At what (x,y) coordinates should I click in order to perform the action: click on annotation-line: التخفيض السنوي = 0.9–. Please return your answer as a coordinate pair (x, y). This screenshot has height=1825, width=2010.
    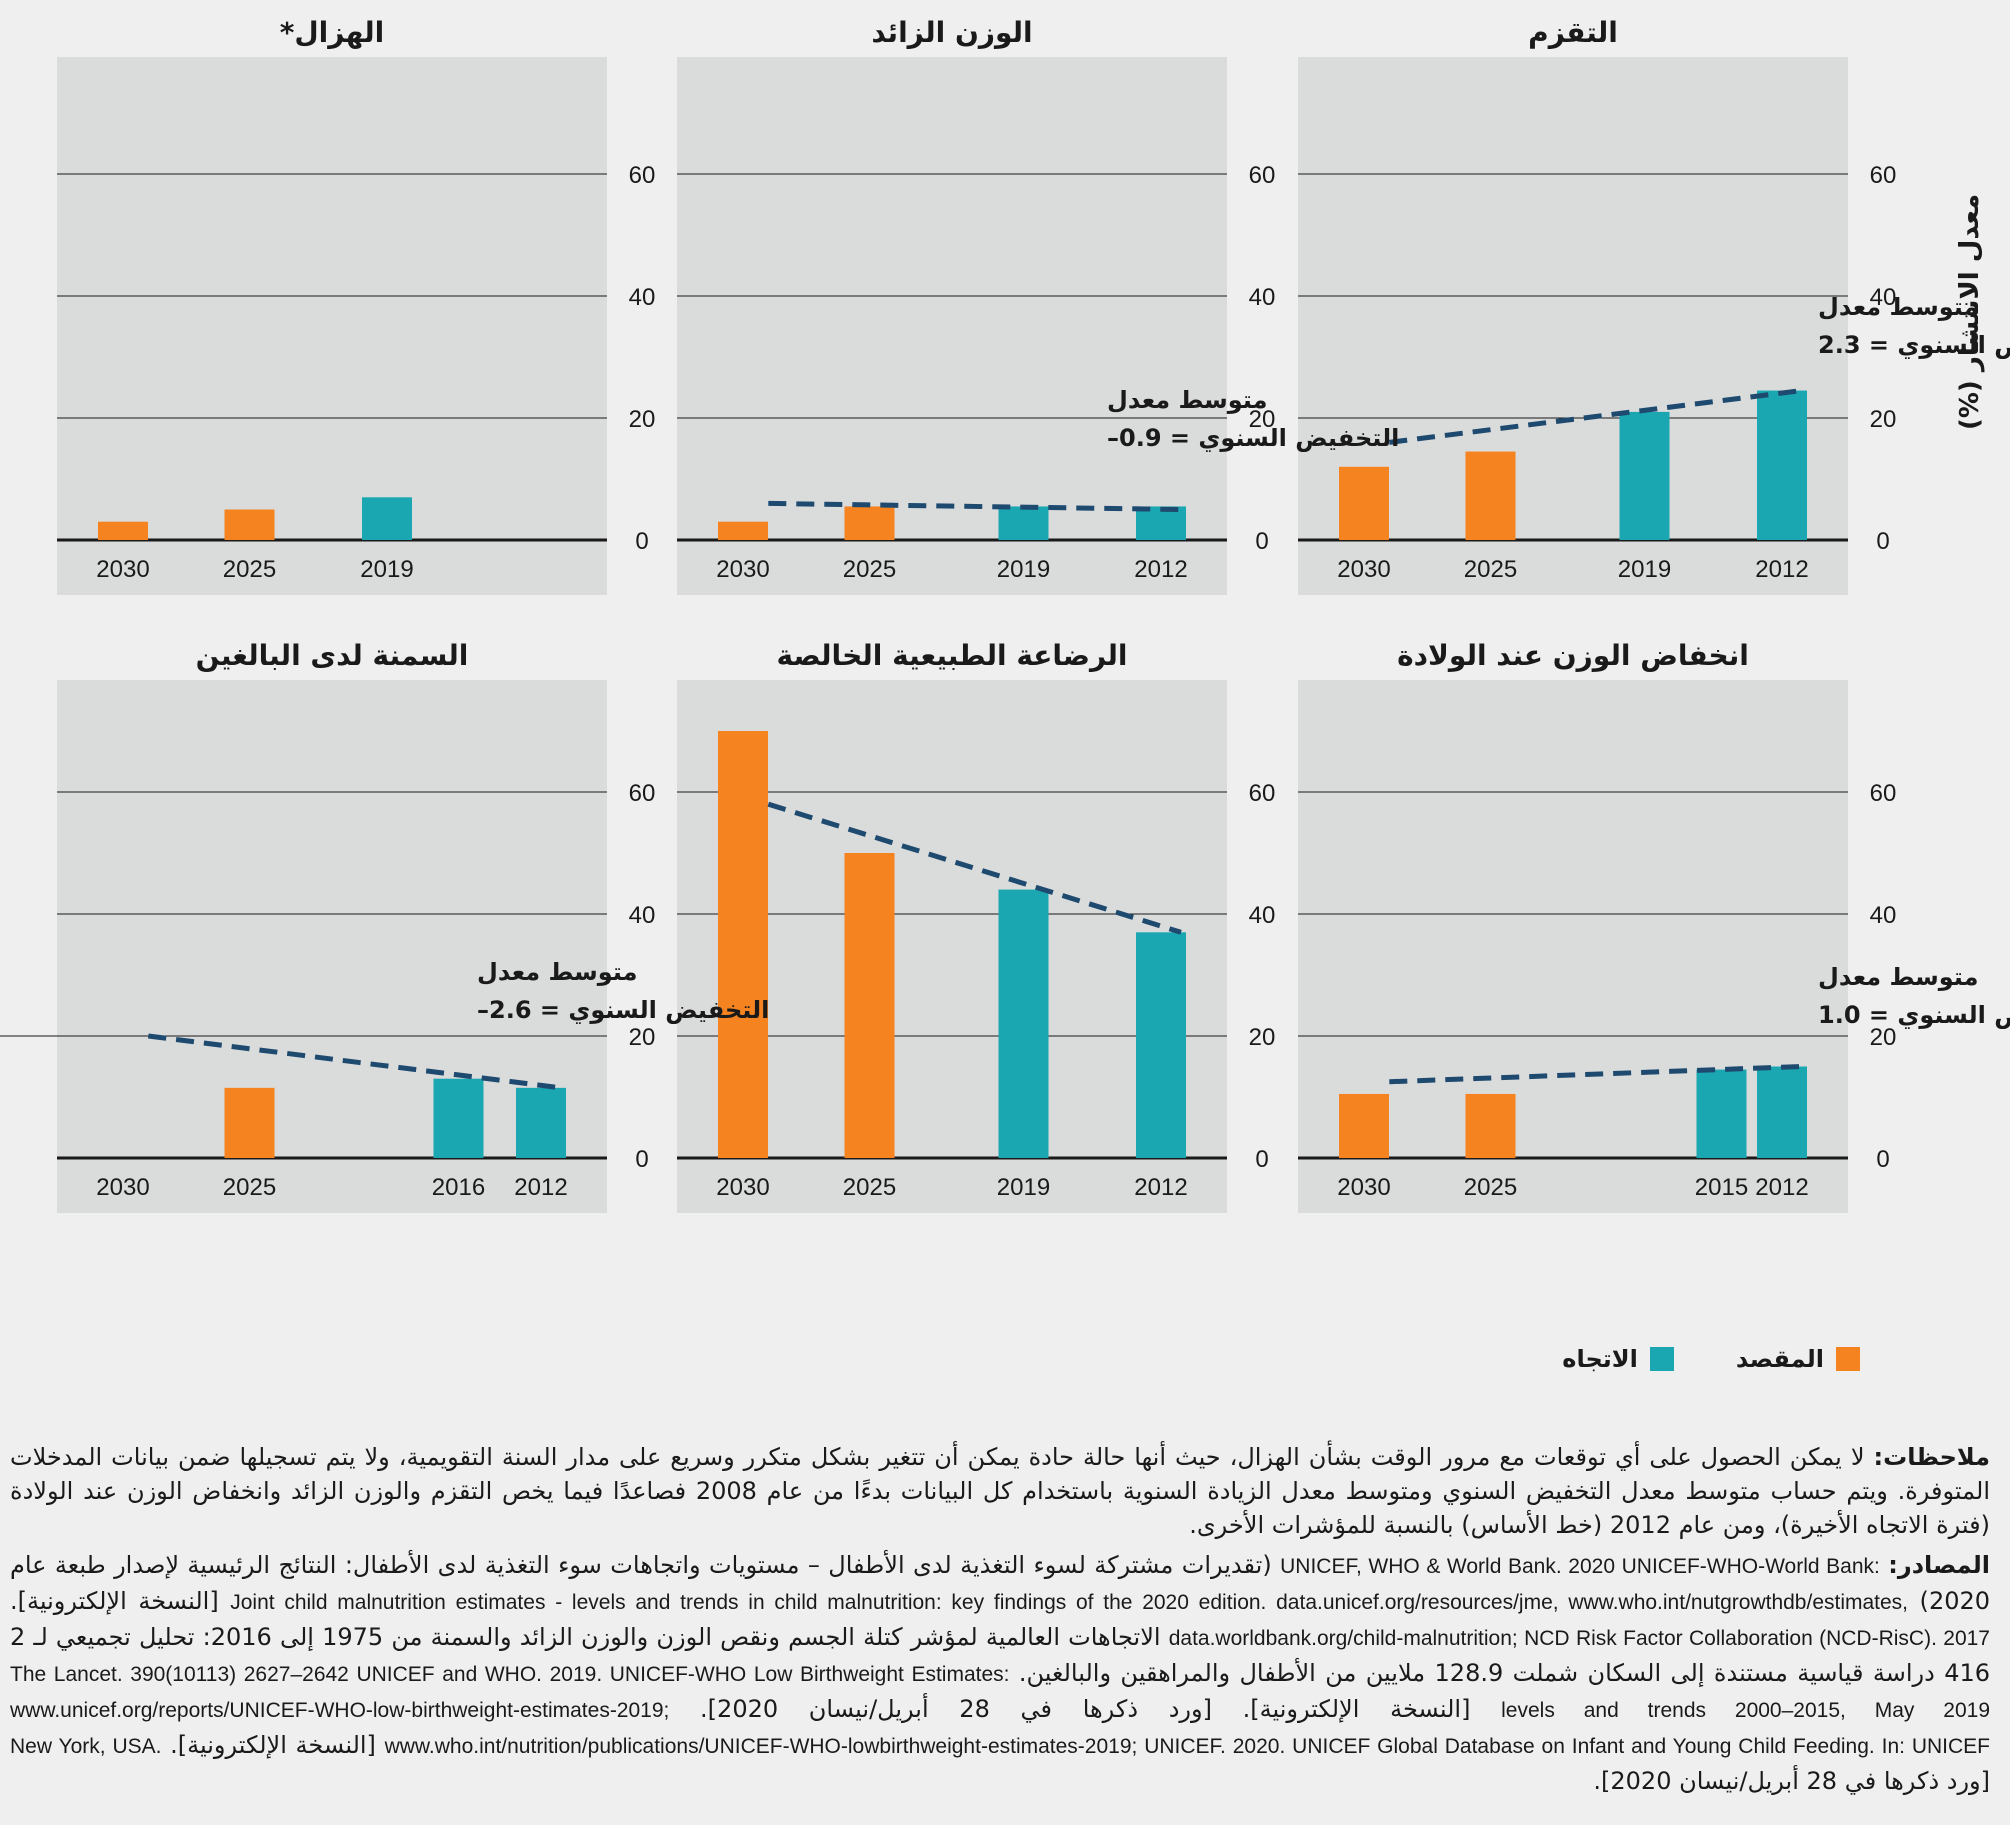
    Looking at the image, I should click on (1253, 438).